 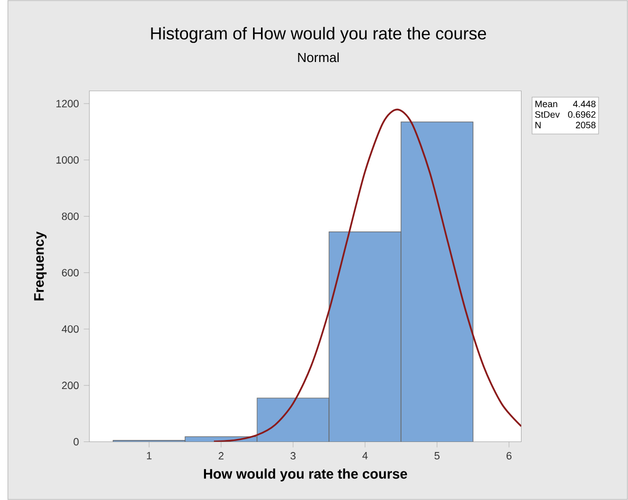 I want to click on text: Mean, so click(x=546, y=104).